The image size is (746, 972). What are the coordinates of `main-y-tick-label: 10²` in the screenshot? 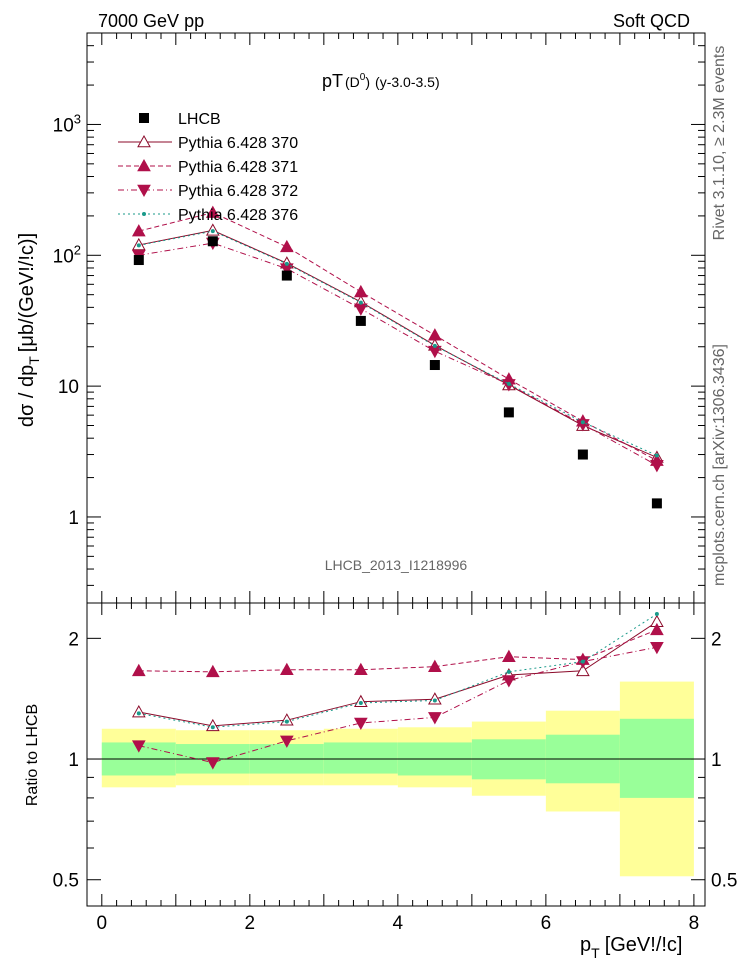 It's located at (67, 254).